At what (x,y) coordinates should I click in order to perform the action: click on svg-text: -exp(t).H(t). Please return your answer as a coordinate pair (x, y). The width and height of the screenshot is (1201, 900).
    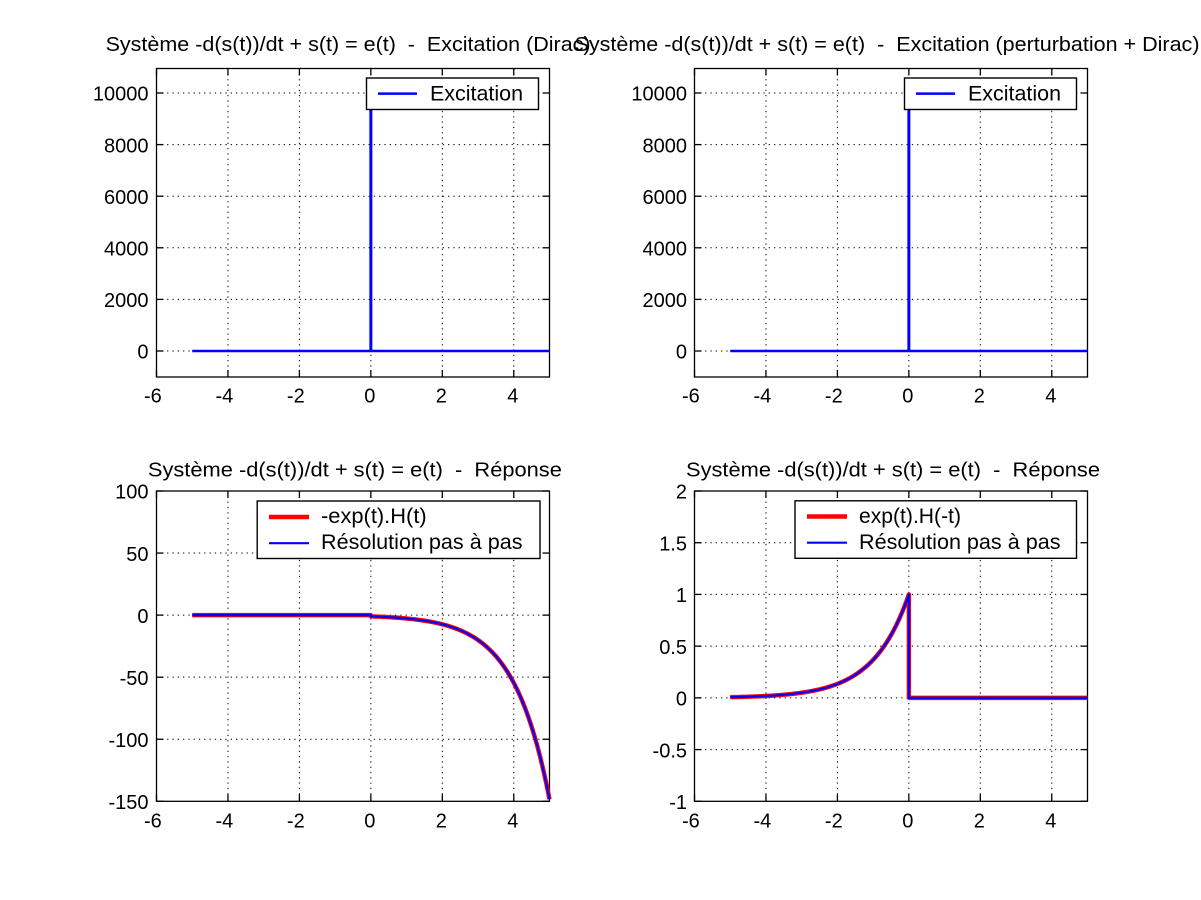
    Looking at the image, I should click on (374, 516).